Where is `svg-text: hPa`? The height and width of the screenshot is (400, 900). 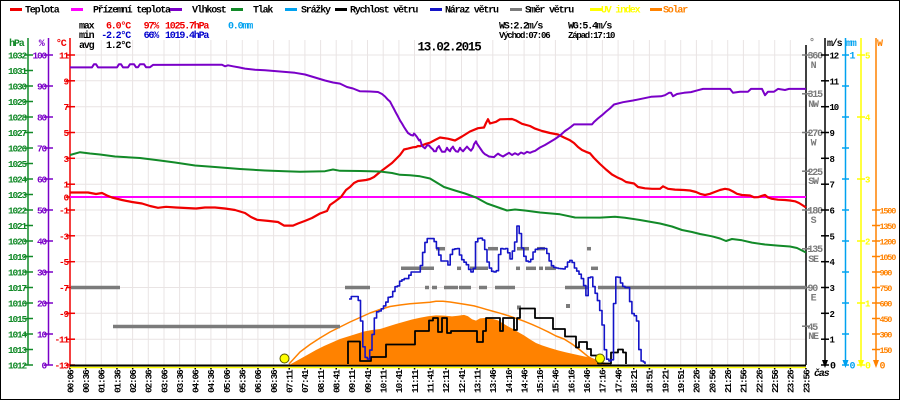 svg-text: hPa is located at coordinates (17, 44).